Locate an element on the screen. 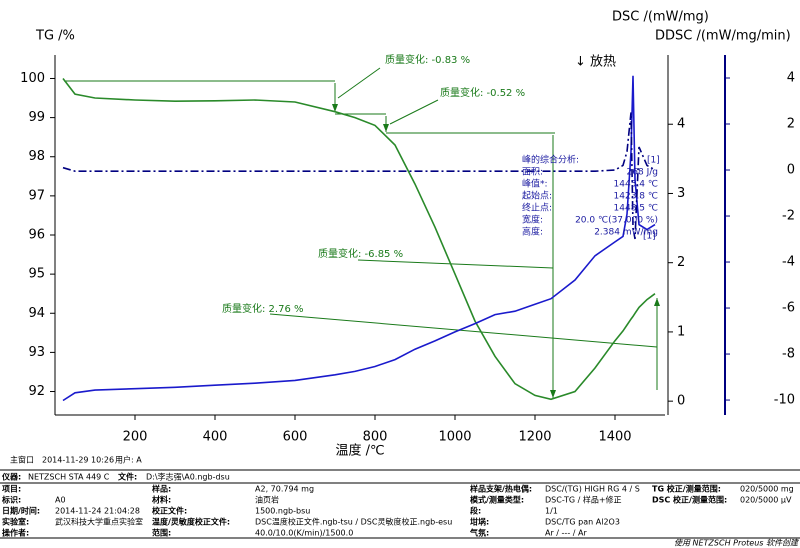 The image size is (800, 548). y-tick-label: 100 is located at coordinates (32, 78).